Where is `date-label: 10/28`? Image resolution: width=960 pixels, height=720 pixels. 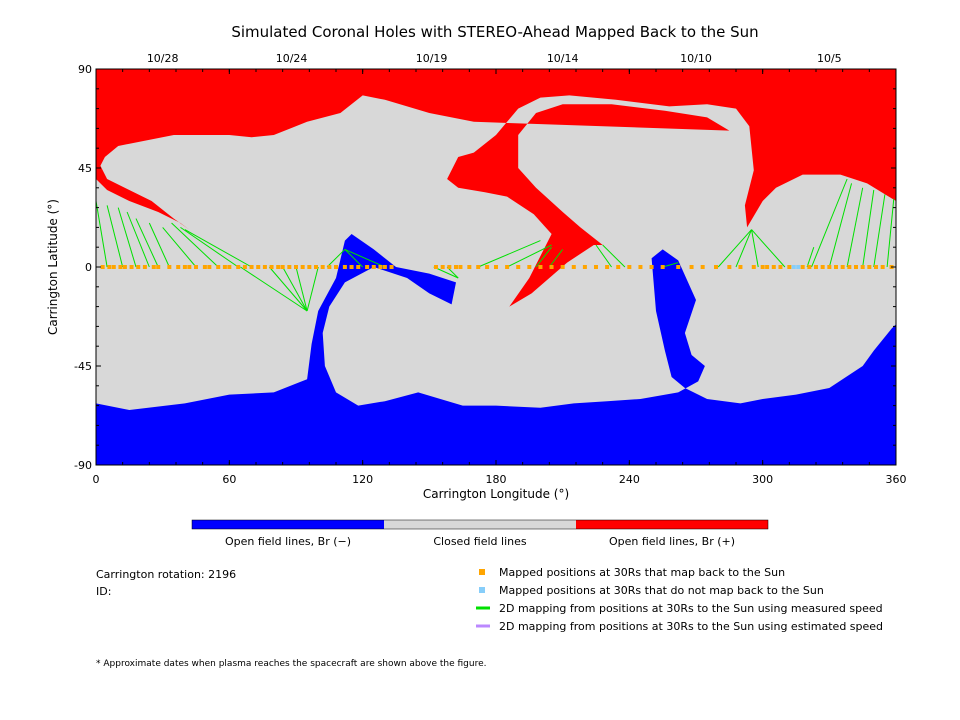 date-label: 10/28 is located at coordinates (163, 58).